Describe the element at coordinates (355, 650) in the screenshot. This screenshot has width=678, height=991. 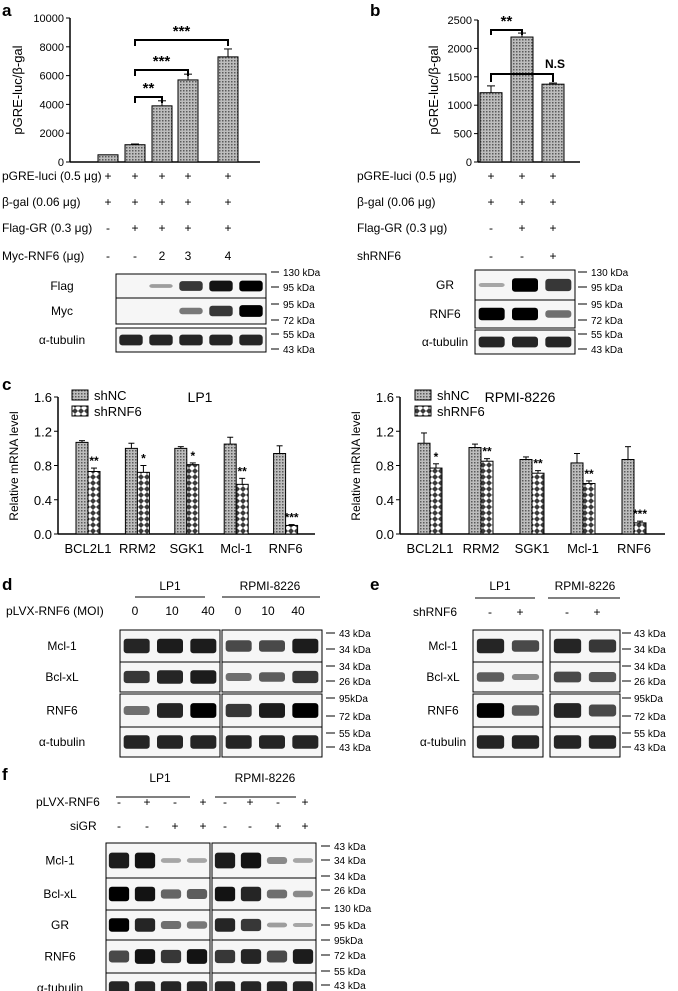
I see `d-marker-label: 34 kDa` at that location.